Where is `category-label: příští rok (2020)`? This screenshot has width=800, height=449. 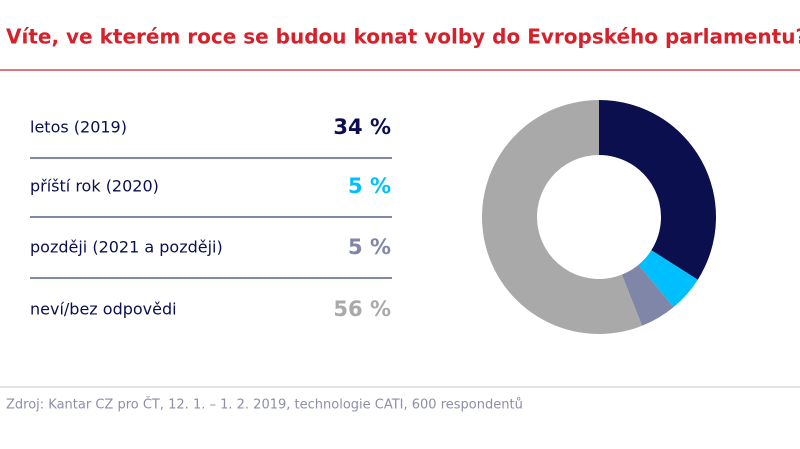
category-label: příští rok (2020) is located at coordinates (94, 186).